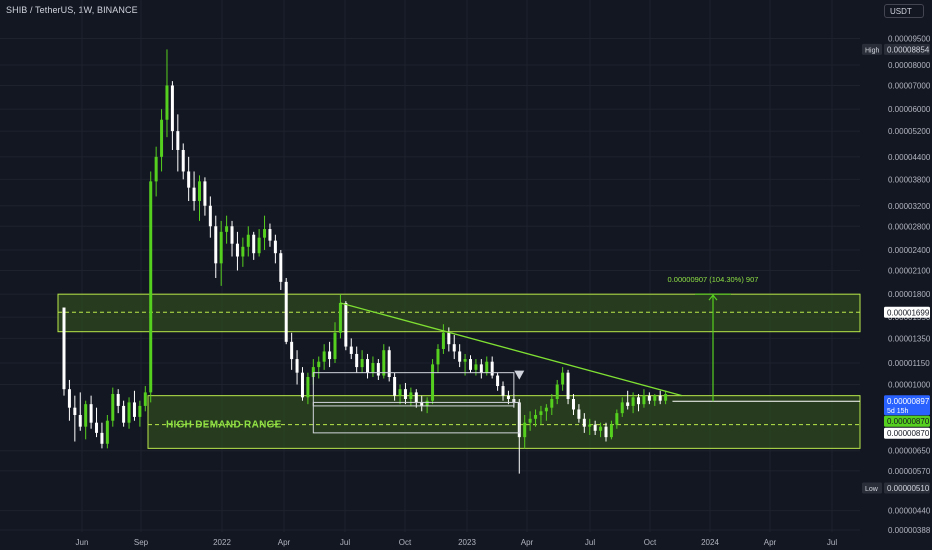 The width and height of the screenshot is (932, 550). I want to click on demand-level-badge-bg, so click(907, 421).